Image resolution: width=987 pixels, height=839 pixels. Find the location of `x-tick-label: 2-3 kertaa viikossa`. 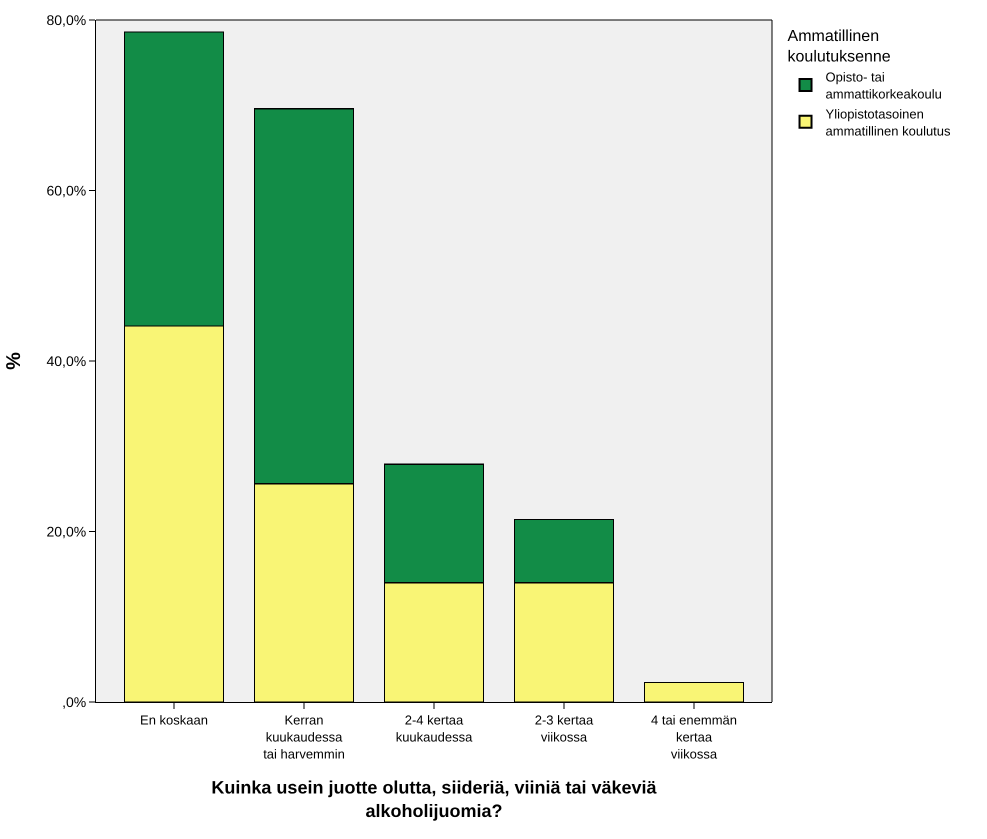

x-tick-label: 2-3 kertaa viikossa is located at coordinates (564, 728).